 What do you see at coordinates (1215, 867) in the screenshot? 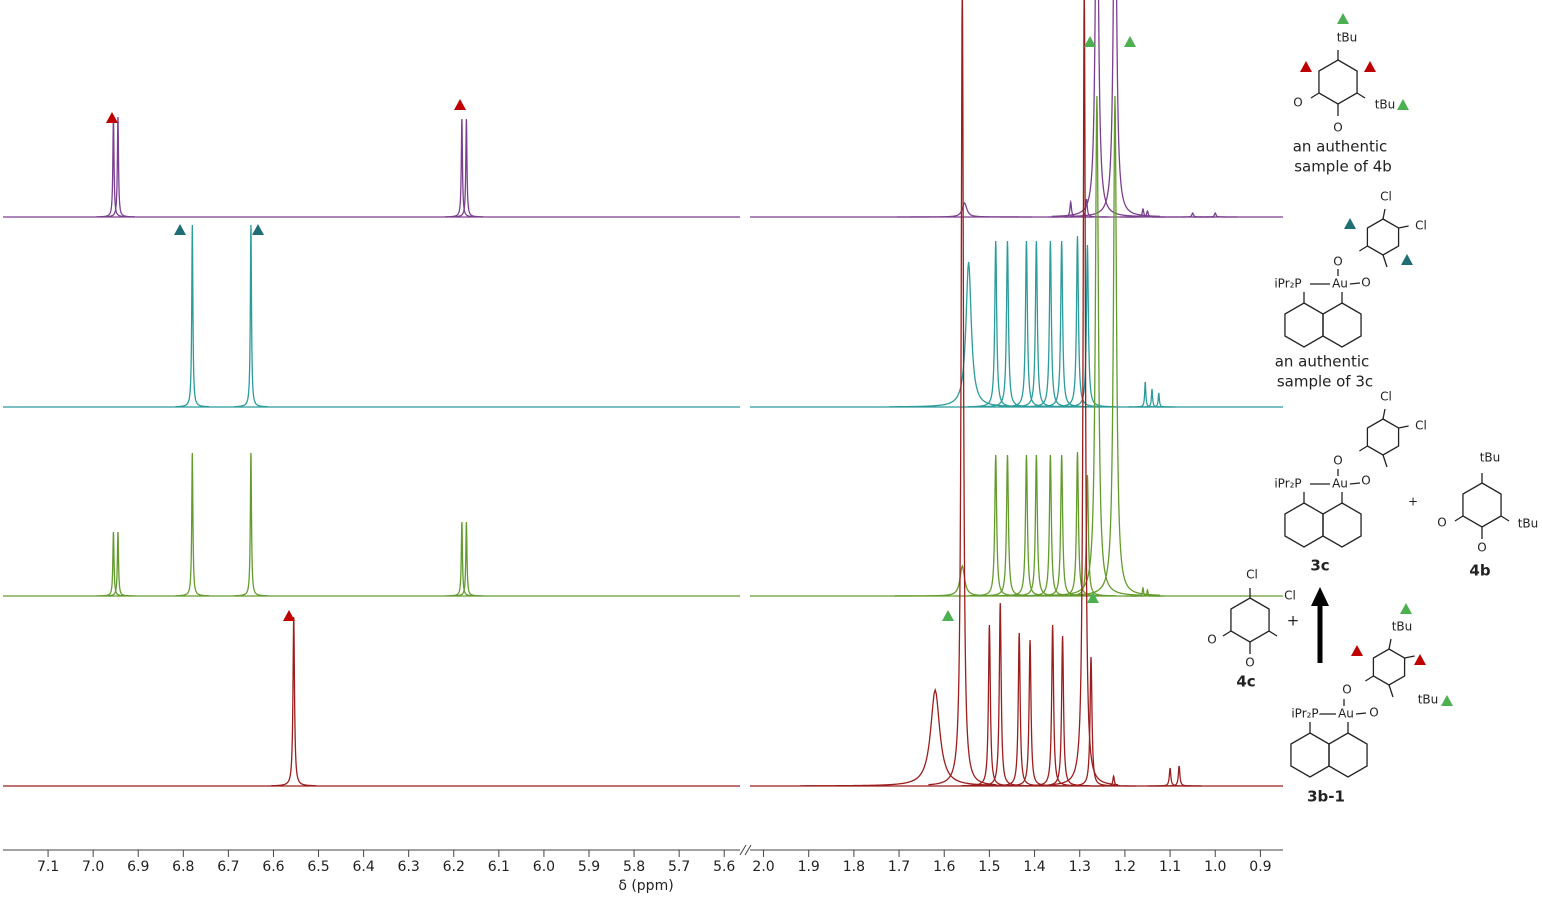
I see `x-tick-label: 1.0` at bounding box center [1215, 867].